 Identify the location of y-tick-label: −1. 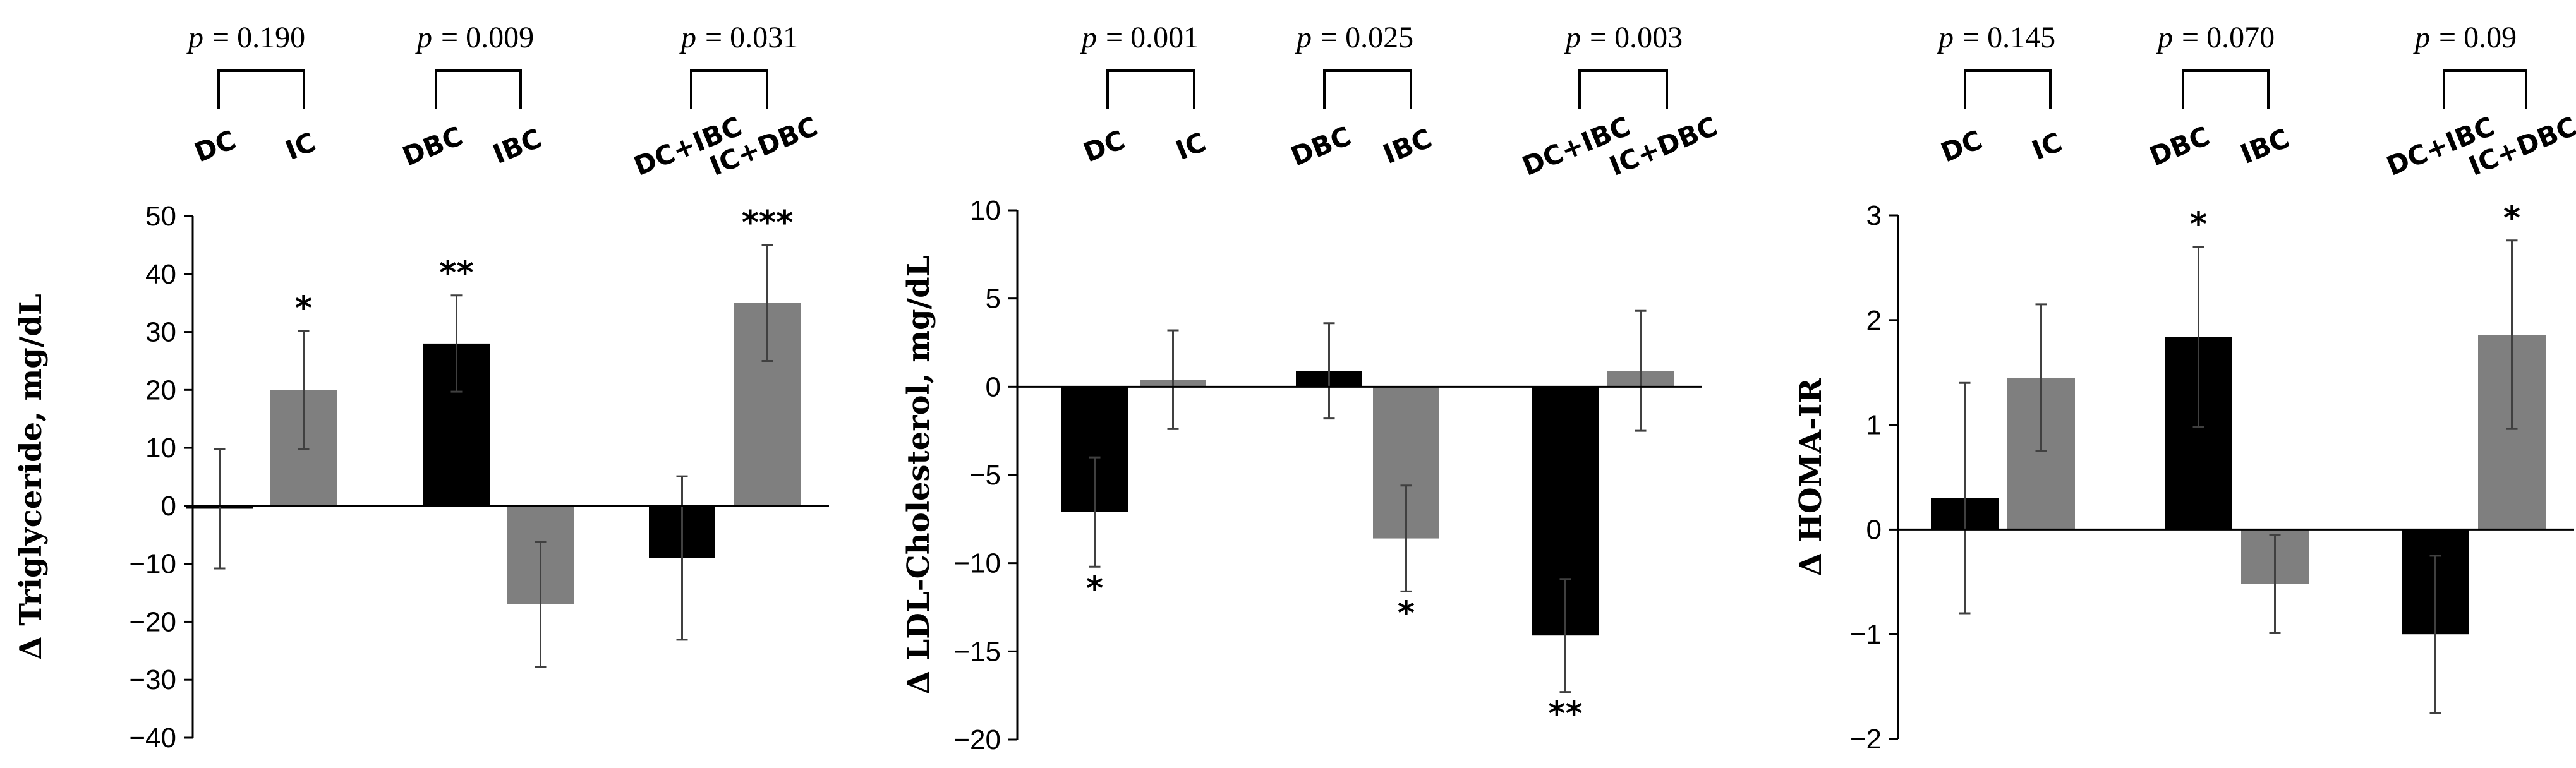
(1866, 634).